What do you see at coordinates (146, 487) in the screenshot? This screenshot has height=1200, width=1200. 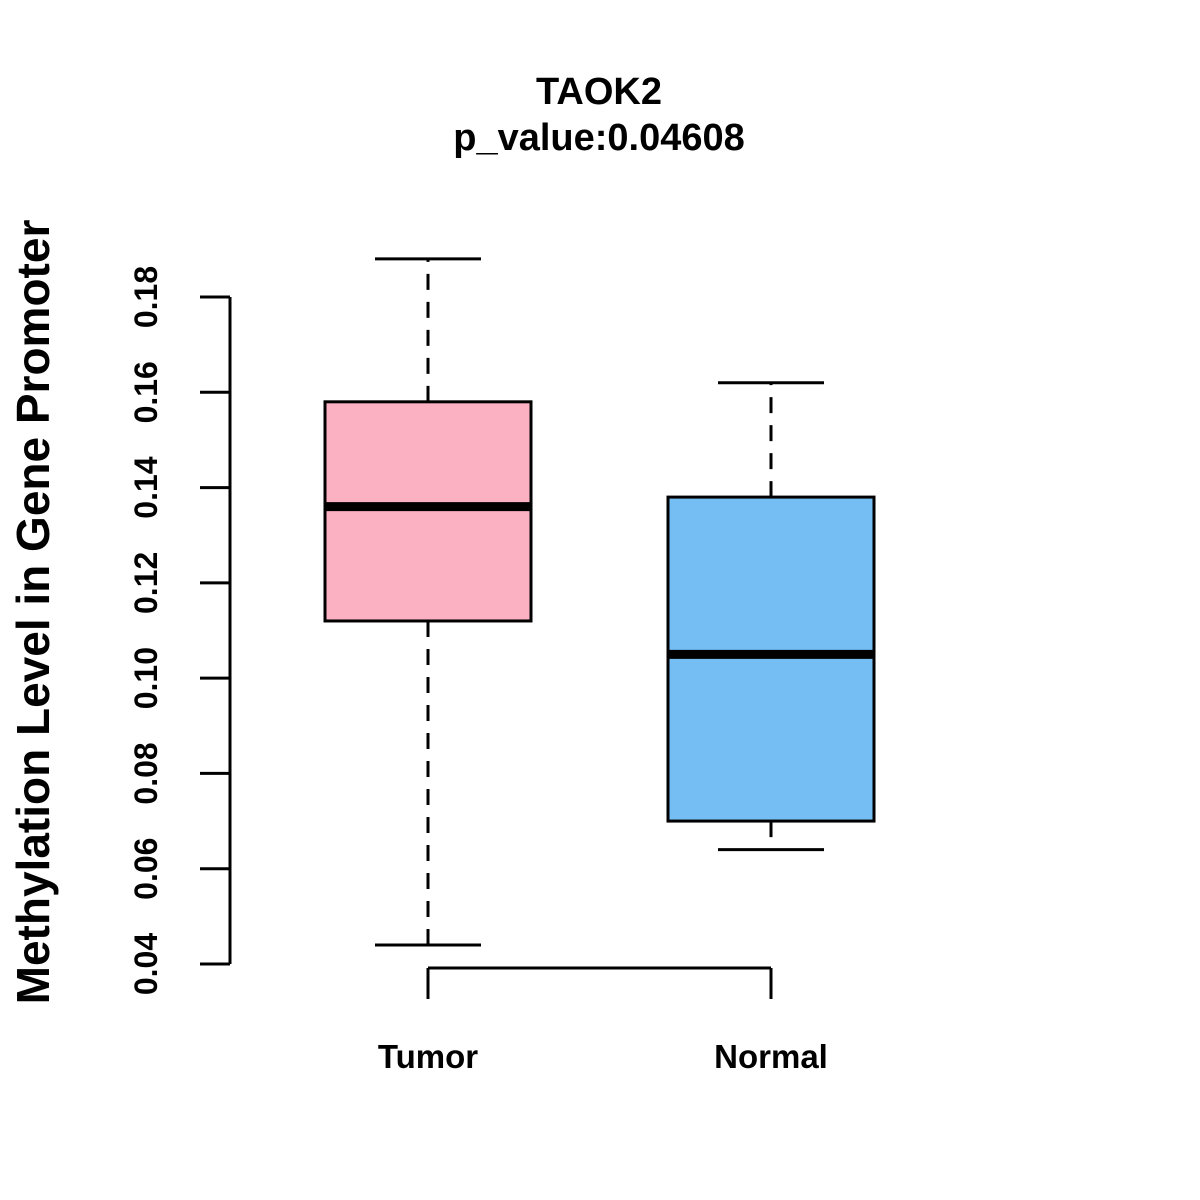 I see `y-axis-tick-label: 0.14` at bounding box center [146, 487].